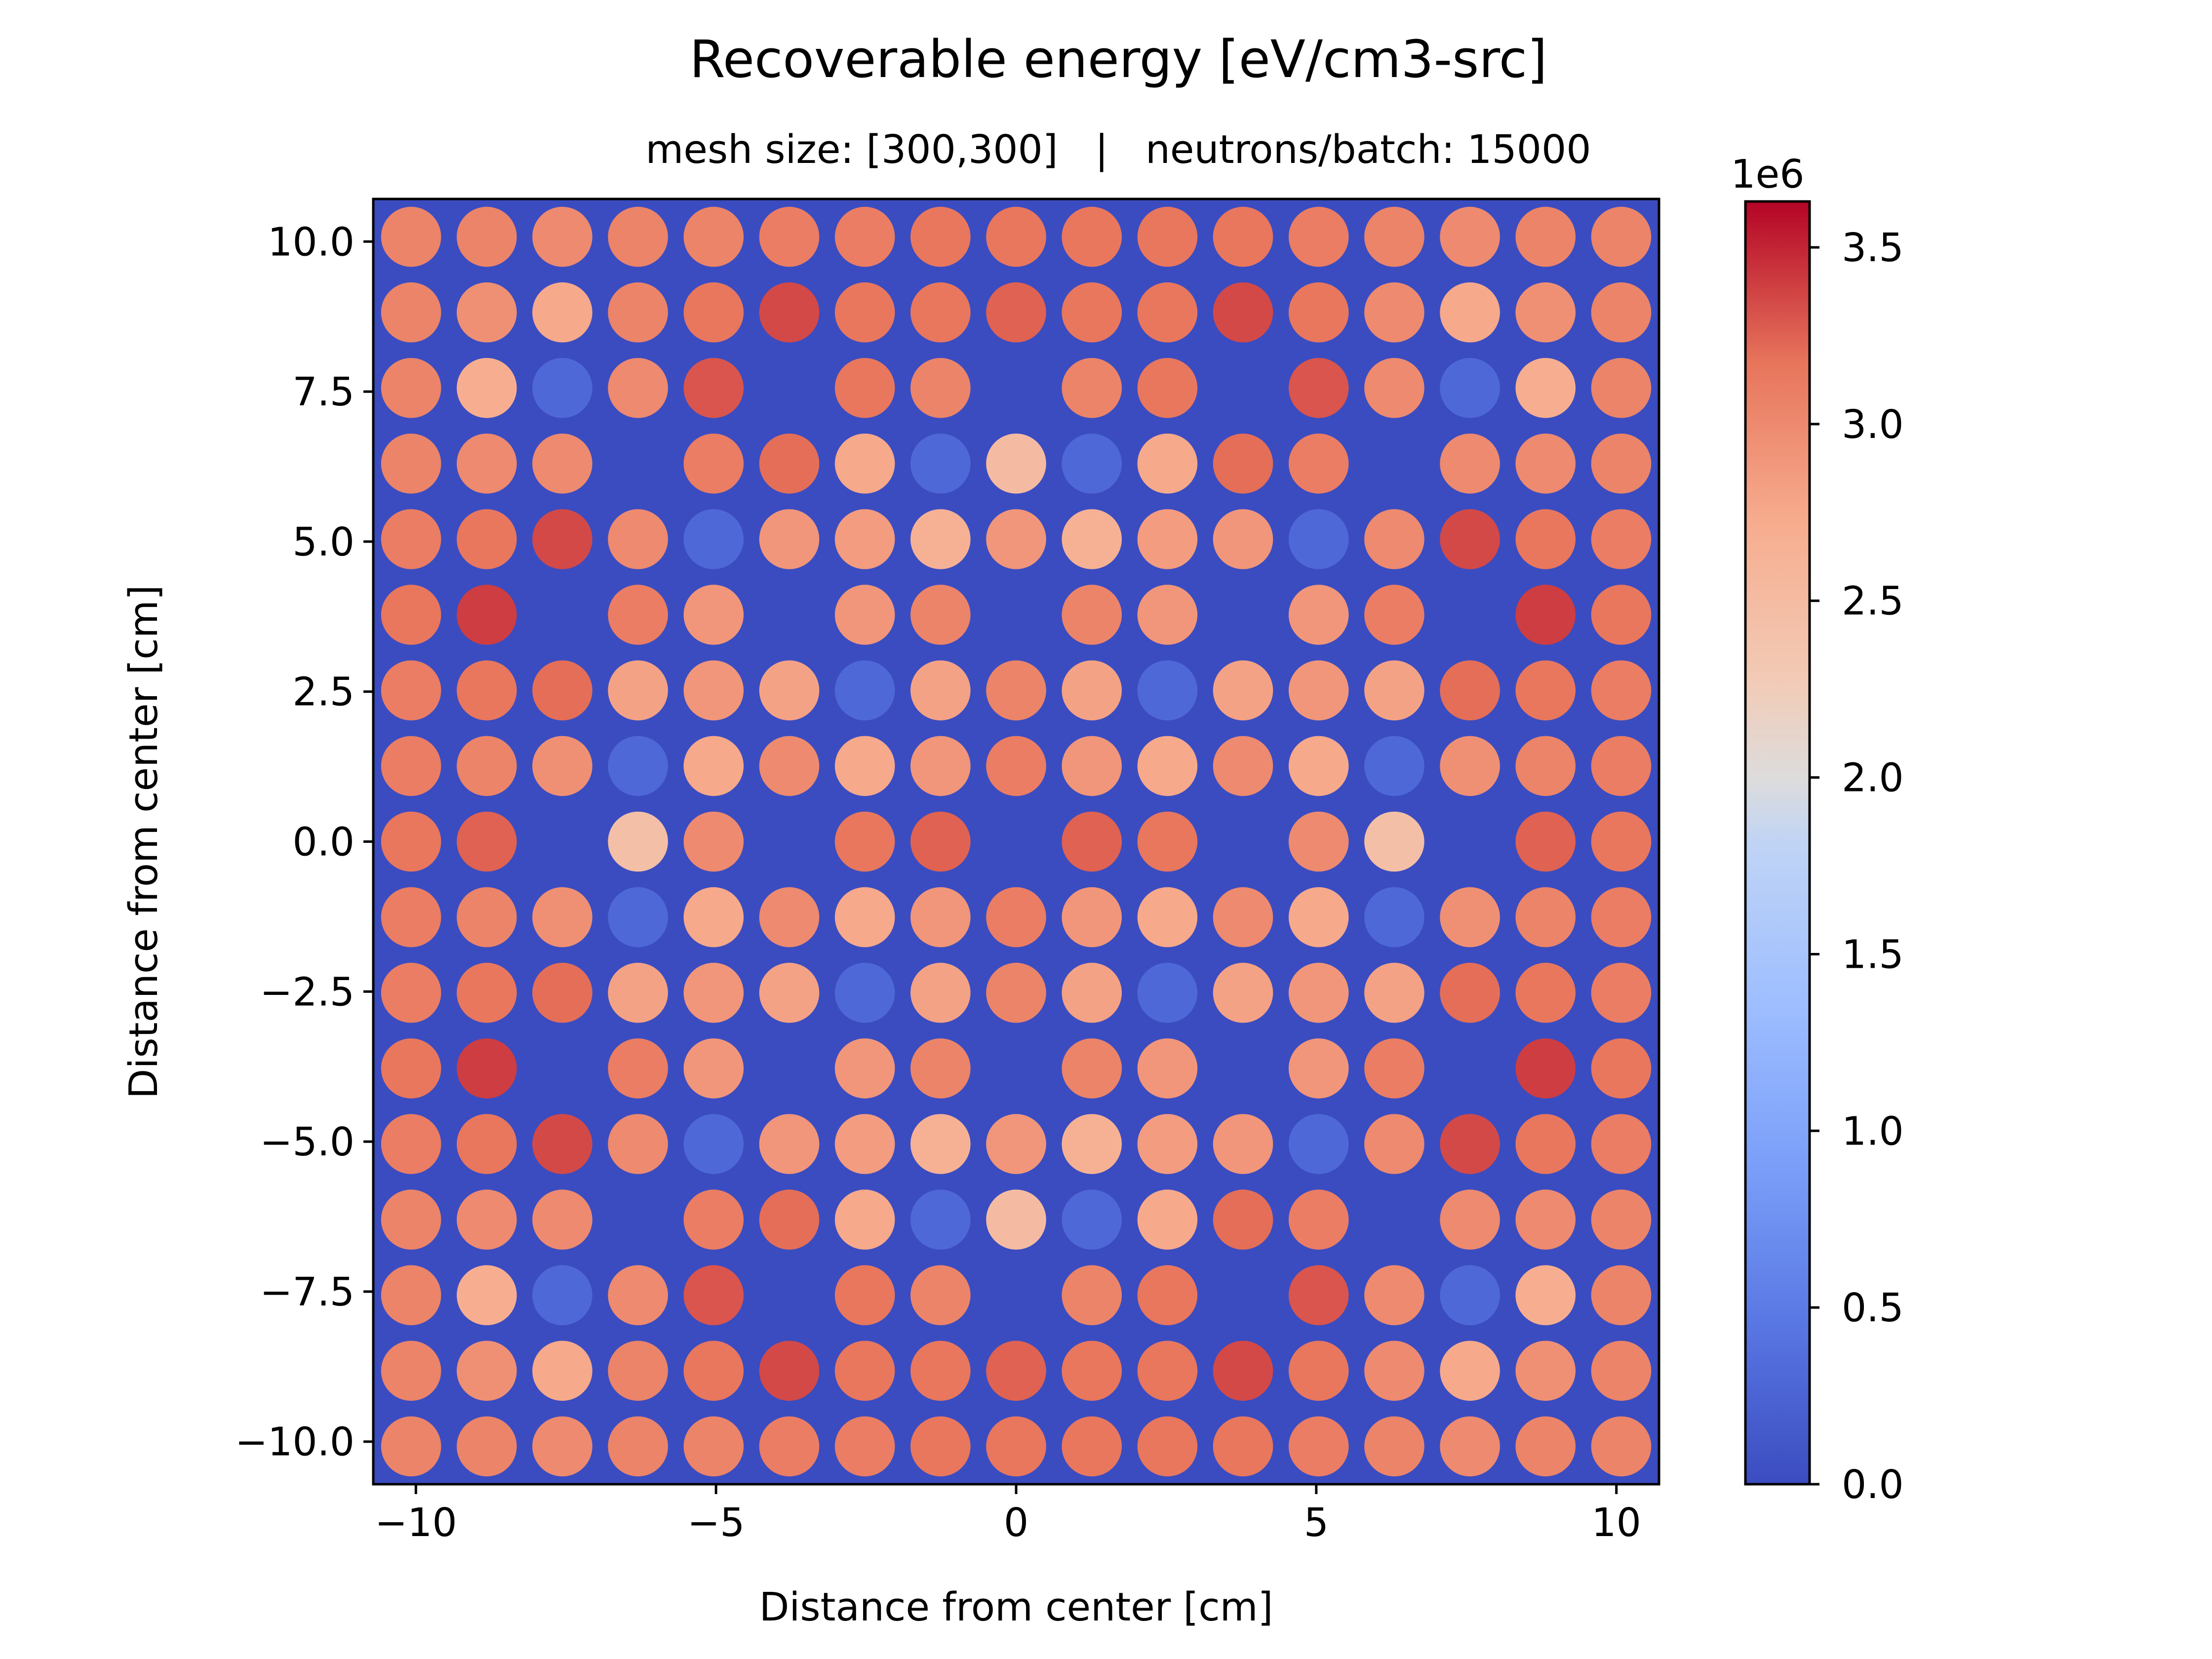 This screenshot has height=1659, width=2212. Describe the element at coordinates (308, 1292) in the screenshot. I see `y-tick-label: −7.5` at that location.